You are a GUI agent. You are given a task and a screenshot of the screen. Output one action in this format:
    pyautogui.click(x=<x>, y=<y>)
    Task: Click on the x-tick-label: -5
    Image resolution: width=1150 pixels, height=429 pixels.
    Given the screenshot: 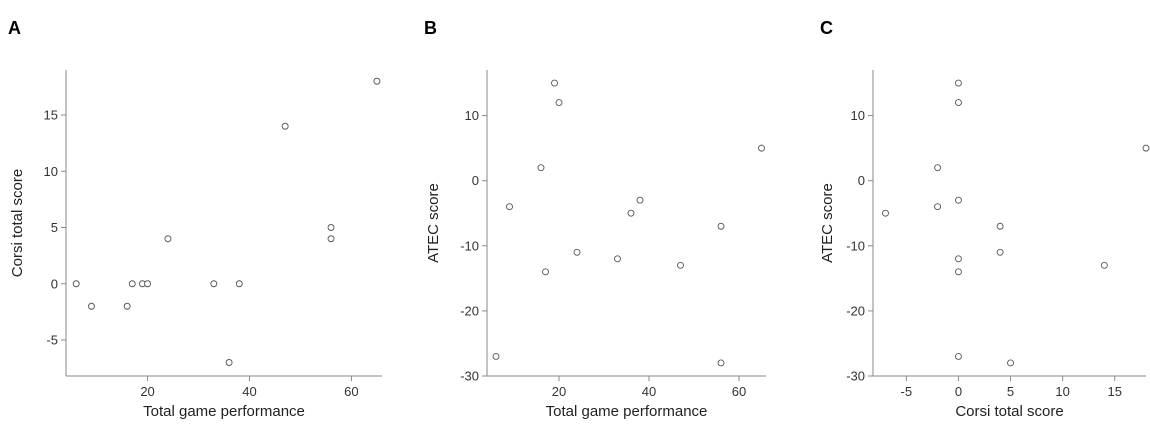 What is the action you would take?
    pyautogui.click(x=907, y=391)
    